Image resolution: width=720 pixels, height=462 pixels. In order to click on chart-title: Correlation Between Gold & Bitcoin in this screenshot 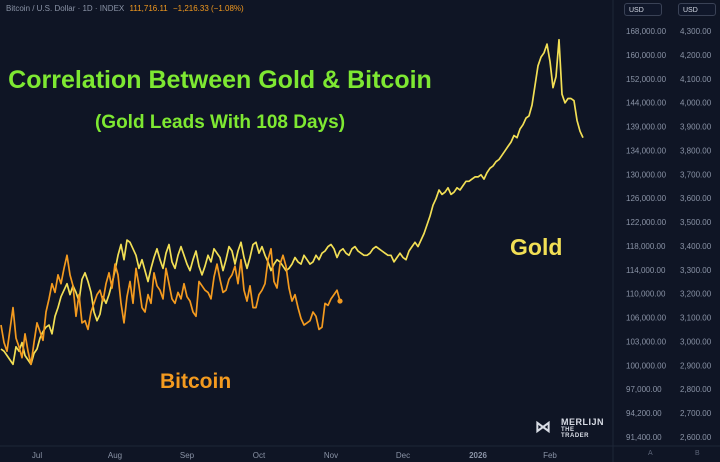, I will do `click(220, 80)`.